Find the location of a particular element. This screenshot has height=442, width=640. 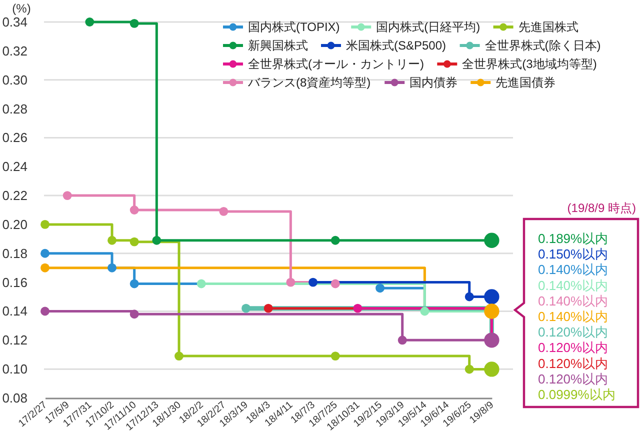

legend-label: 新興国株式 is located at coordinates (278, 45).